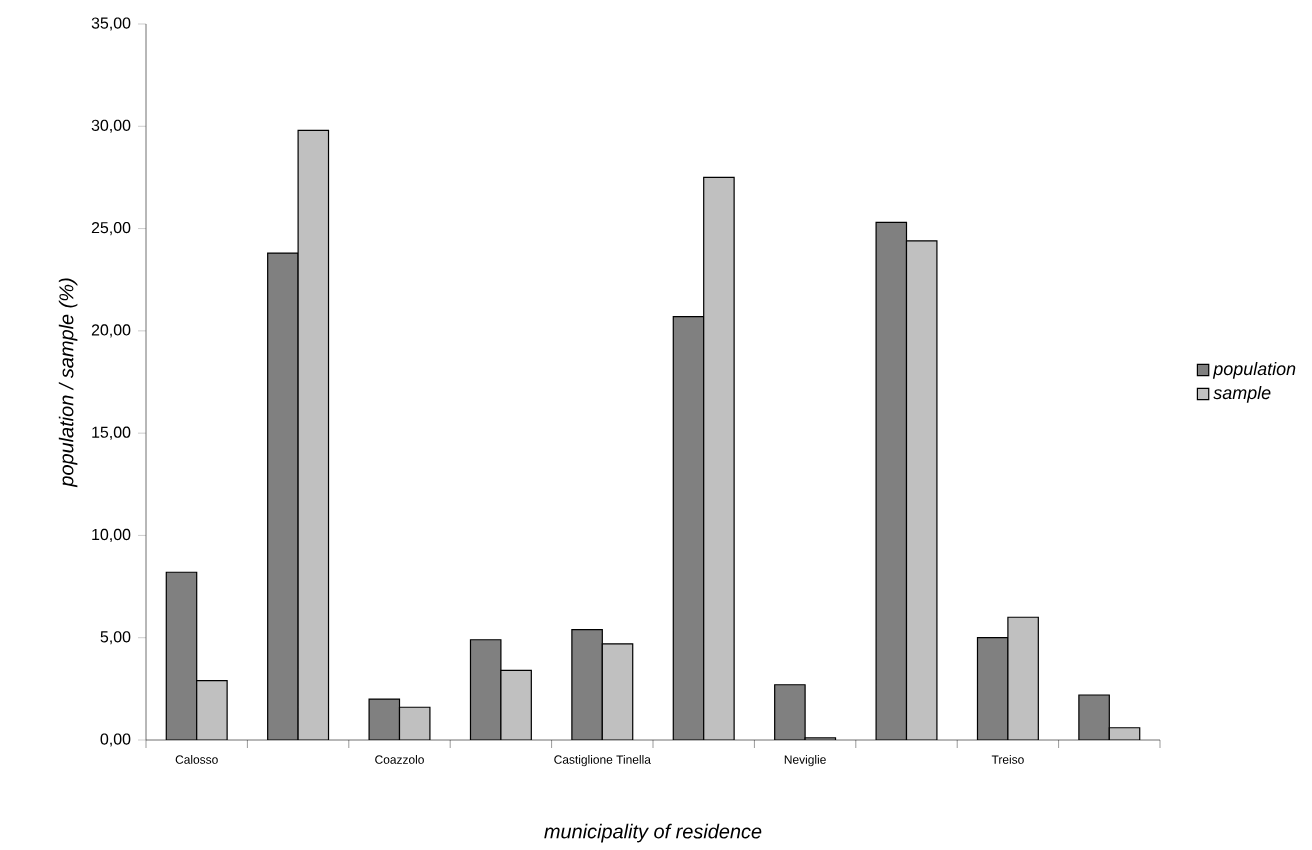  I want to click on x-axis-title: municipality of residence, so click(653, 833).